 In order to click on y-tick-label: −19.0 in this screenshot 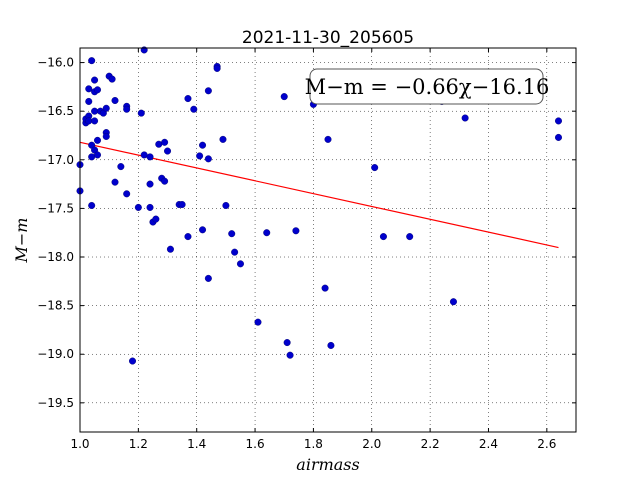, I will do `click(55, 354)`.